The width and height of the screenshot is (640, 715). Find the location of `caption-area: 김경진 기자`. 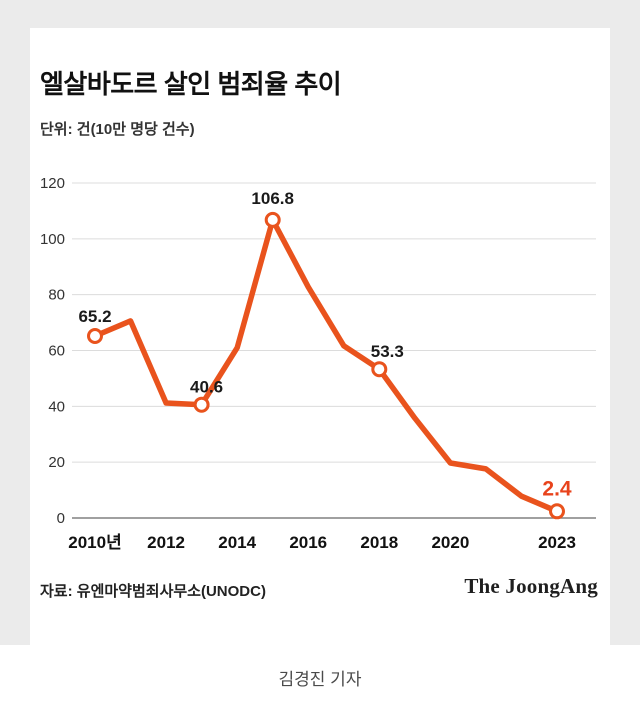

caption-area: 김경진 기자 is located at coordinates (320, 680).